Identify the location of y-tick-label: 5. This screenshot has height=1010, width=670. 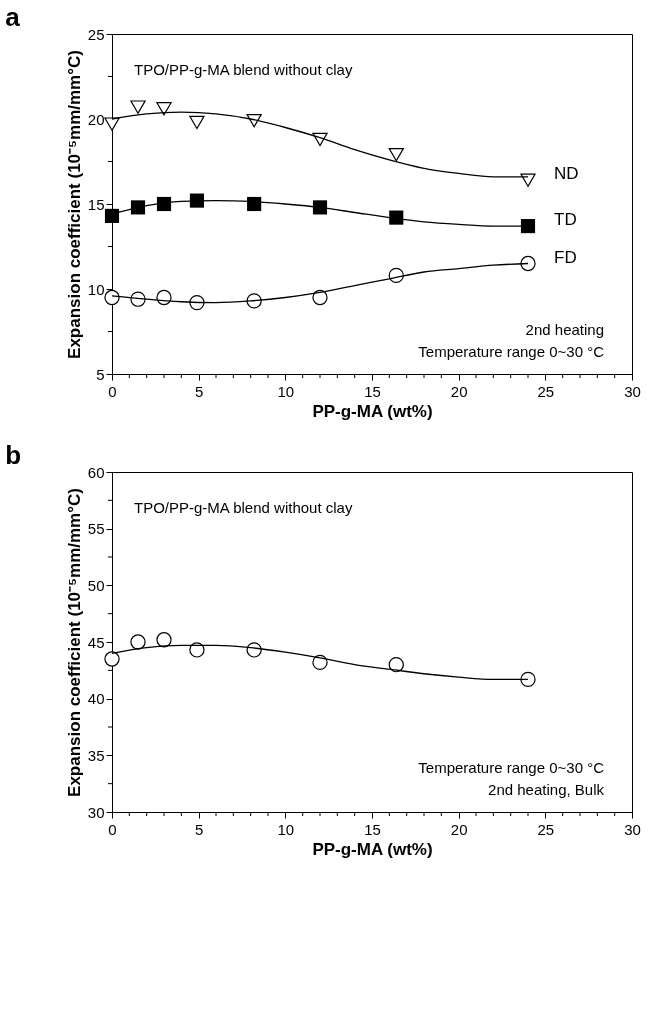
(100, 374).